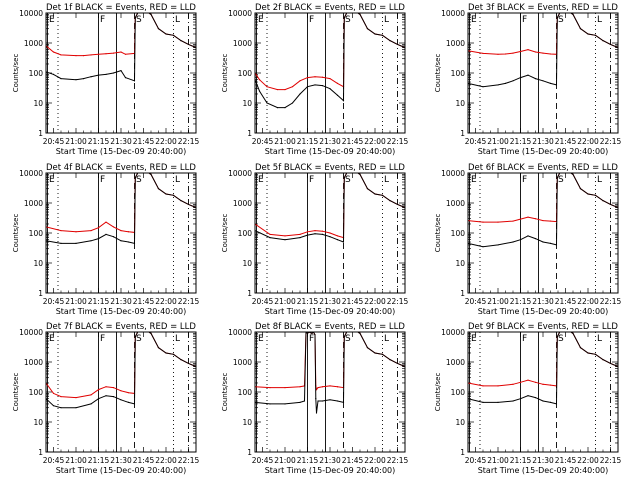  What do you see at coordinates (311, 20) in the screenshot?
I see `marker-label: F` at bounding box center [311, 20].